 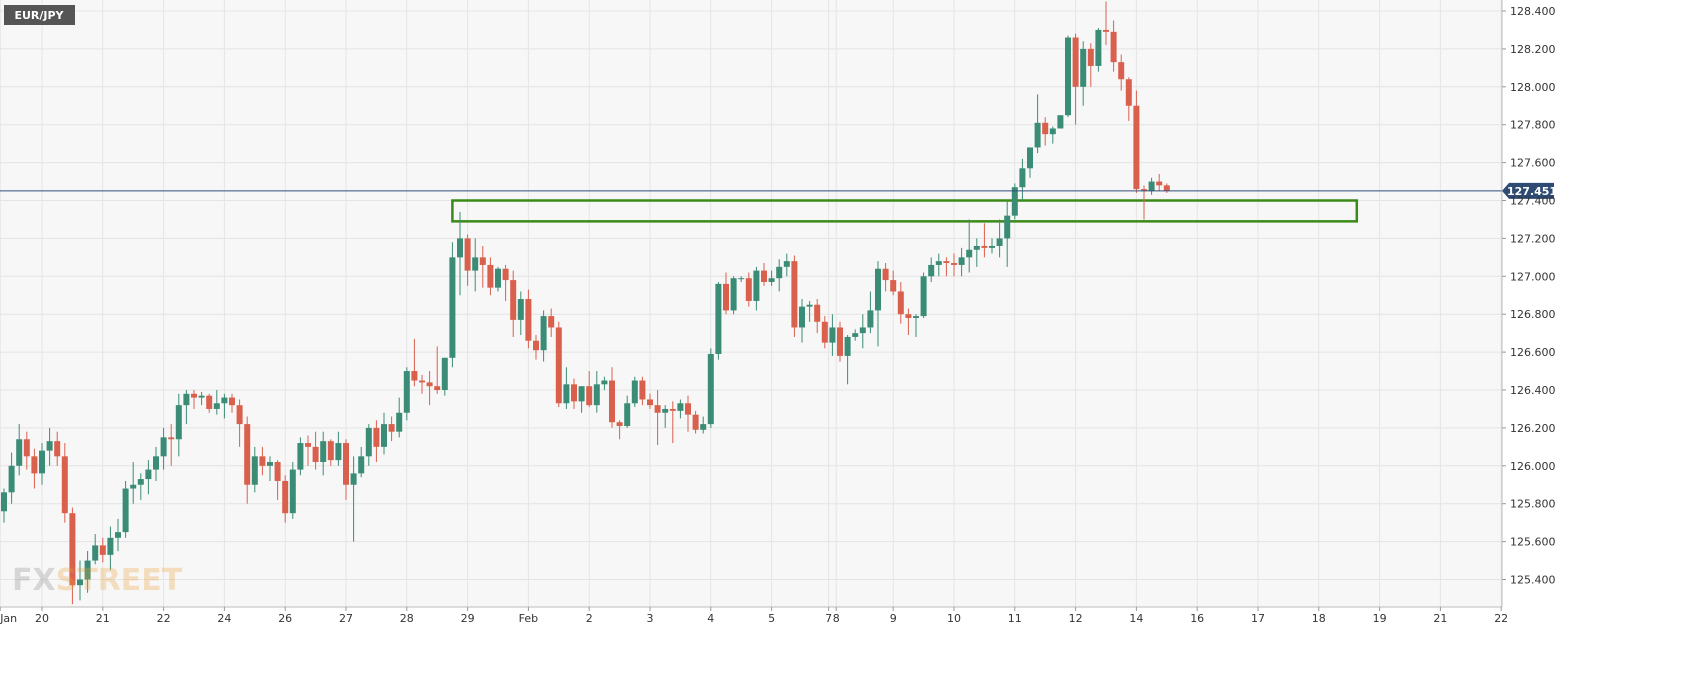 I want to click on x-tick-label: 18, so click(x=1319, y=618).